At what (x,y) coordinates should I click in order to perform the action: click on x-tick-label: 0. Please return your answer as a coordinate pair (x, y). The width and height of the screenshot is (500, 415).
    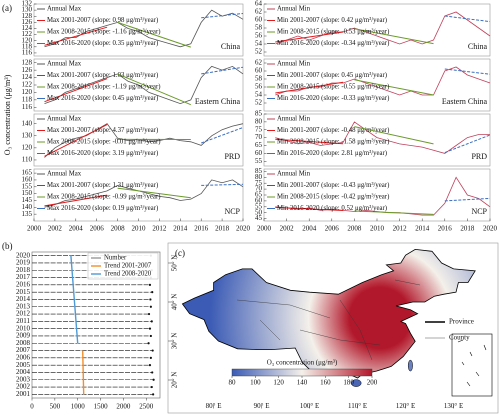
    Looking at the image, I should click on (32, 407).